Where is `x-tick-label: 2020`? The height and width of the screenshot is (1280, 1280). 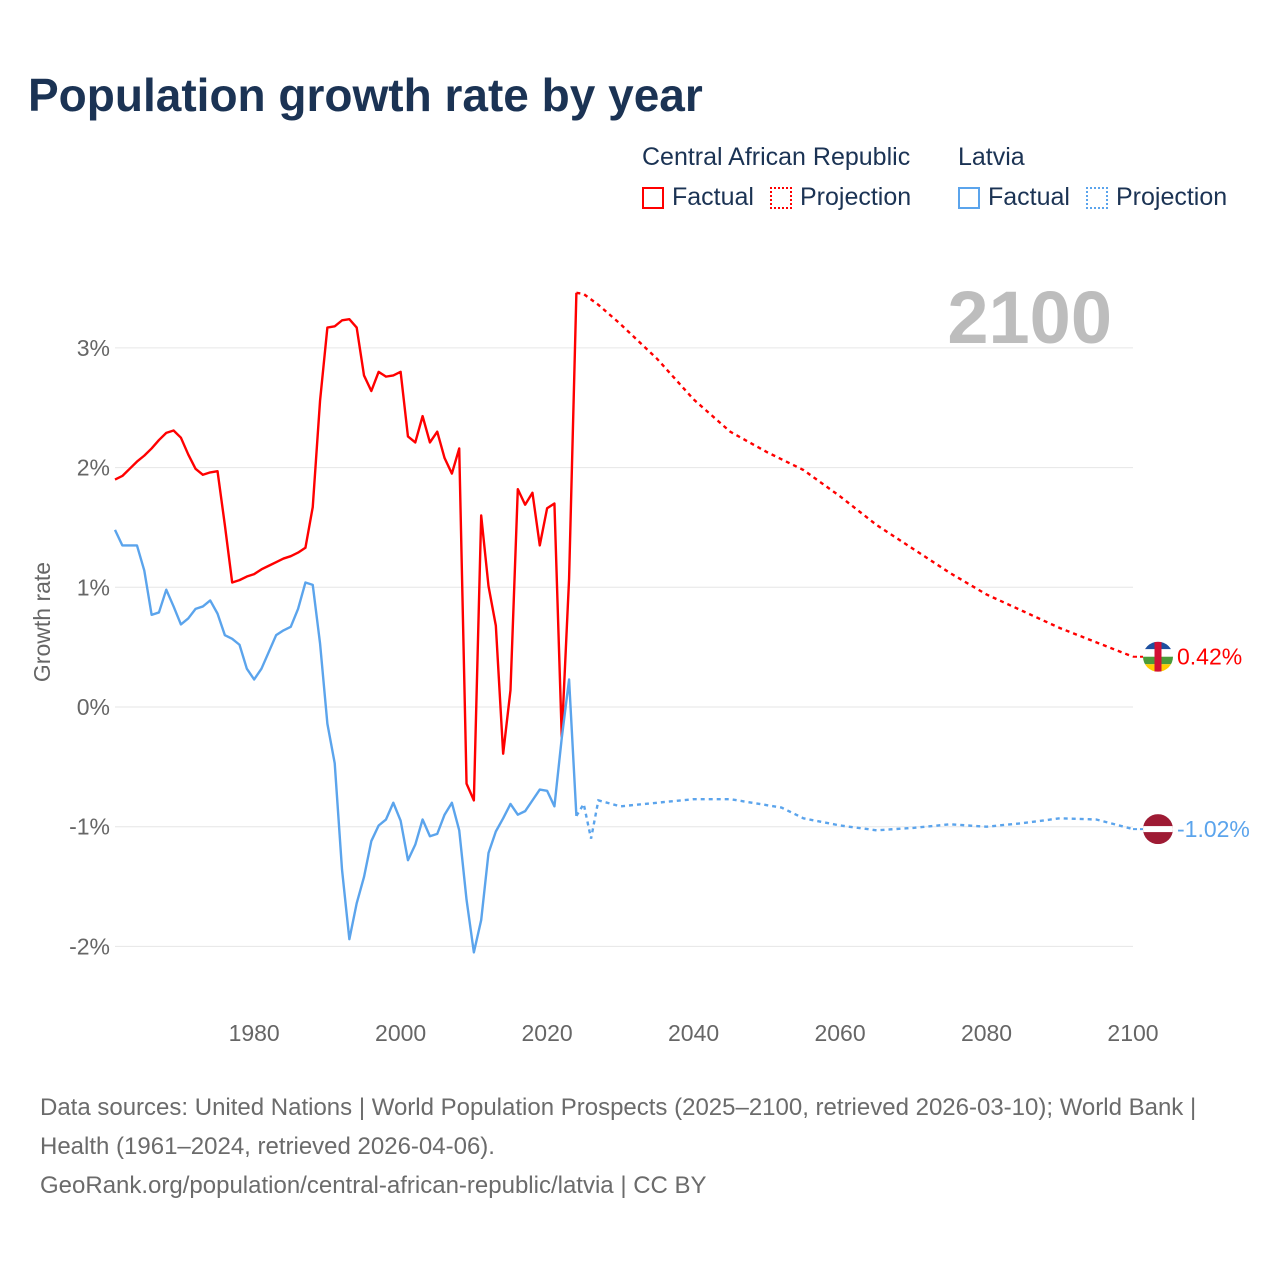 x-tick-label: 2020 is located at coordinates (547, 1033).